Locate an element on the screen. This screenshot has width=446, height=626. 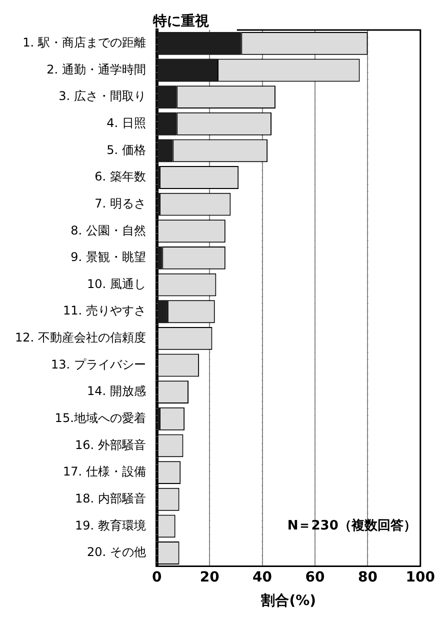
y-tick-label: 18. 内部騒音 is located at coordinates (110, 498).